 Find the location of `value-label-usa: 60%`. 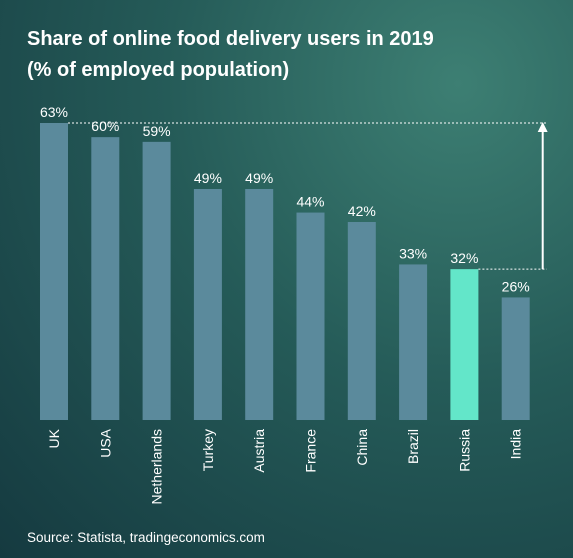

value-label-usa: 60% is located at coordinates (105, 126).